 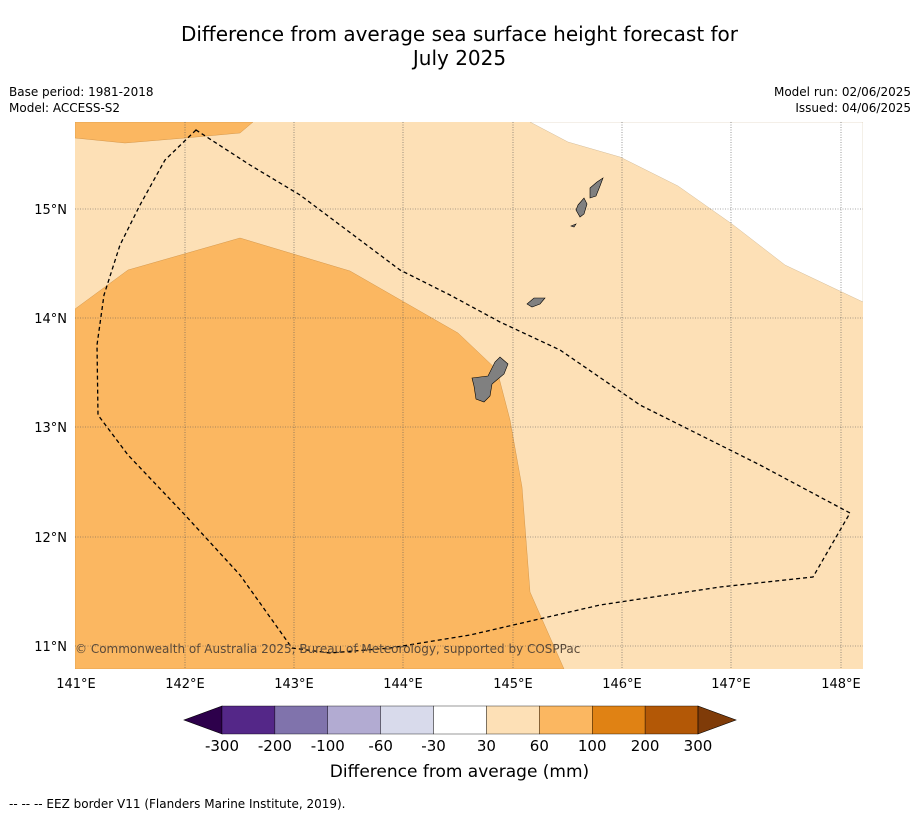 What do you see at coordinates (853, 108) in the screenshot?
I see `issued-date: Issued: 04/06/2025` at bounding box center [853, 108].